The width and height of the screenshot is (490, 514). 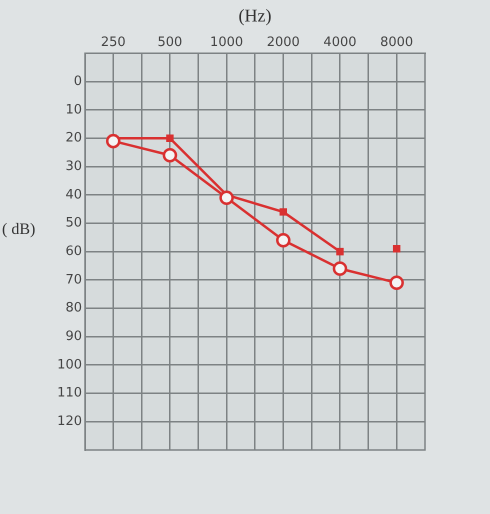 I want to click on x-tick-label: 2000, so click(x=283, y=42).